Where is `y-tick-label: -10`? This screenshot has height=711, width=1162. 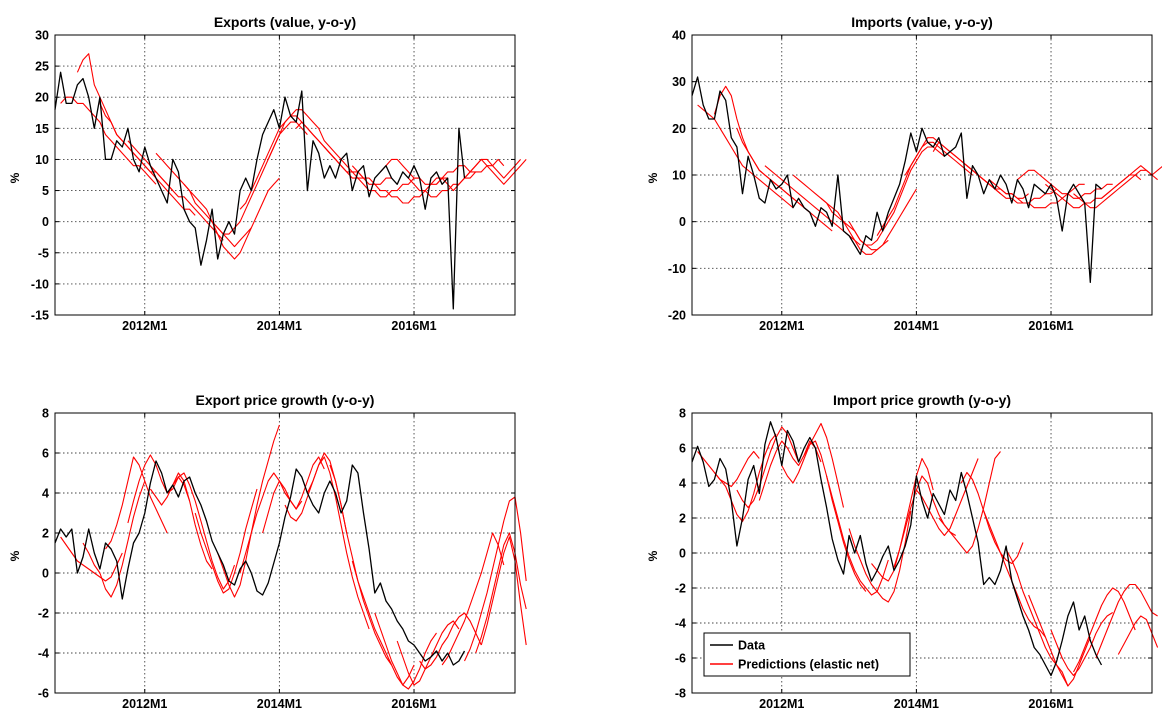 y-tick-label: -10 is located at coordinates (677, 269).